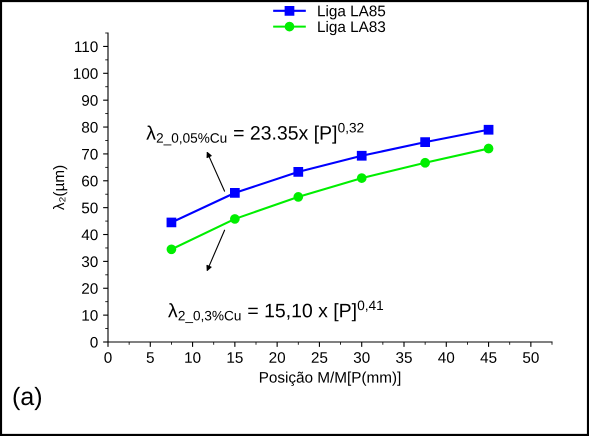 This screenshot has height=436, width=589. I want to click on legend-label: Liga LA83, so click(352, 28).